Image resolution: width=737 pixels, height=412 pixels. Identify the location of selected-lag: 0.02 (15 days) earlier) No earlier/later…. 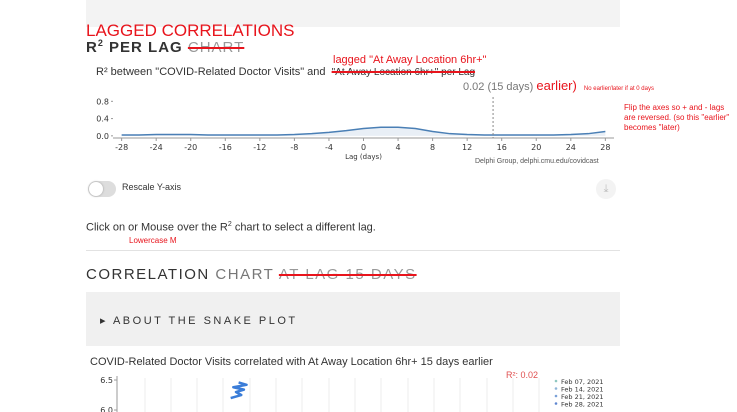
(558, 85).